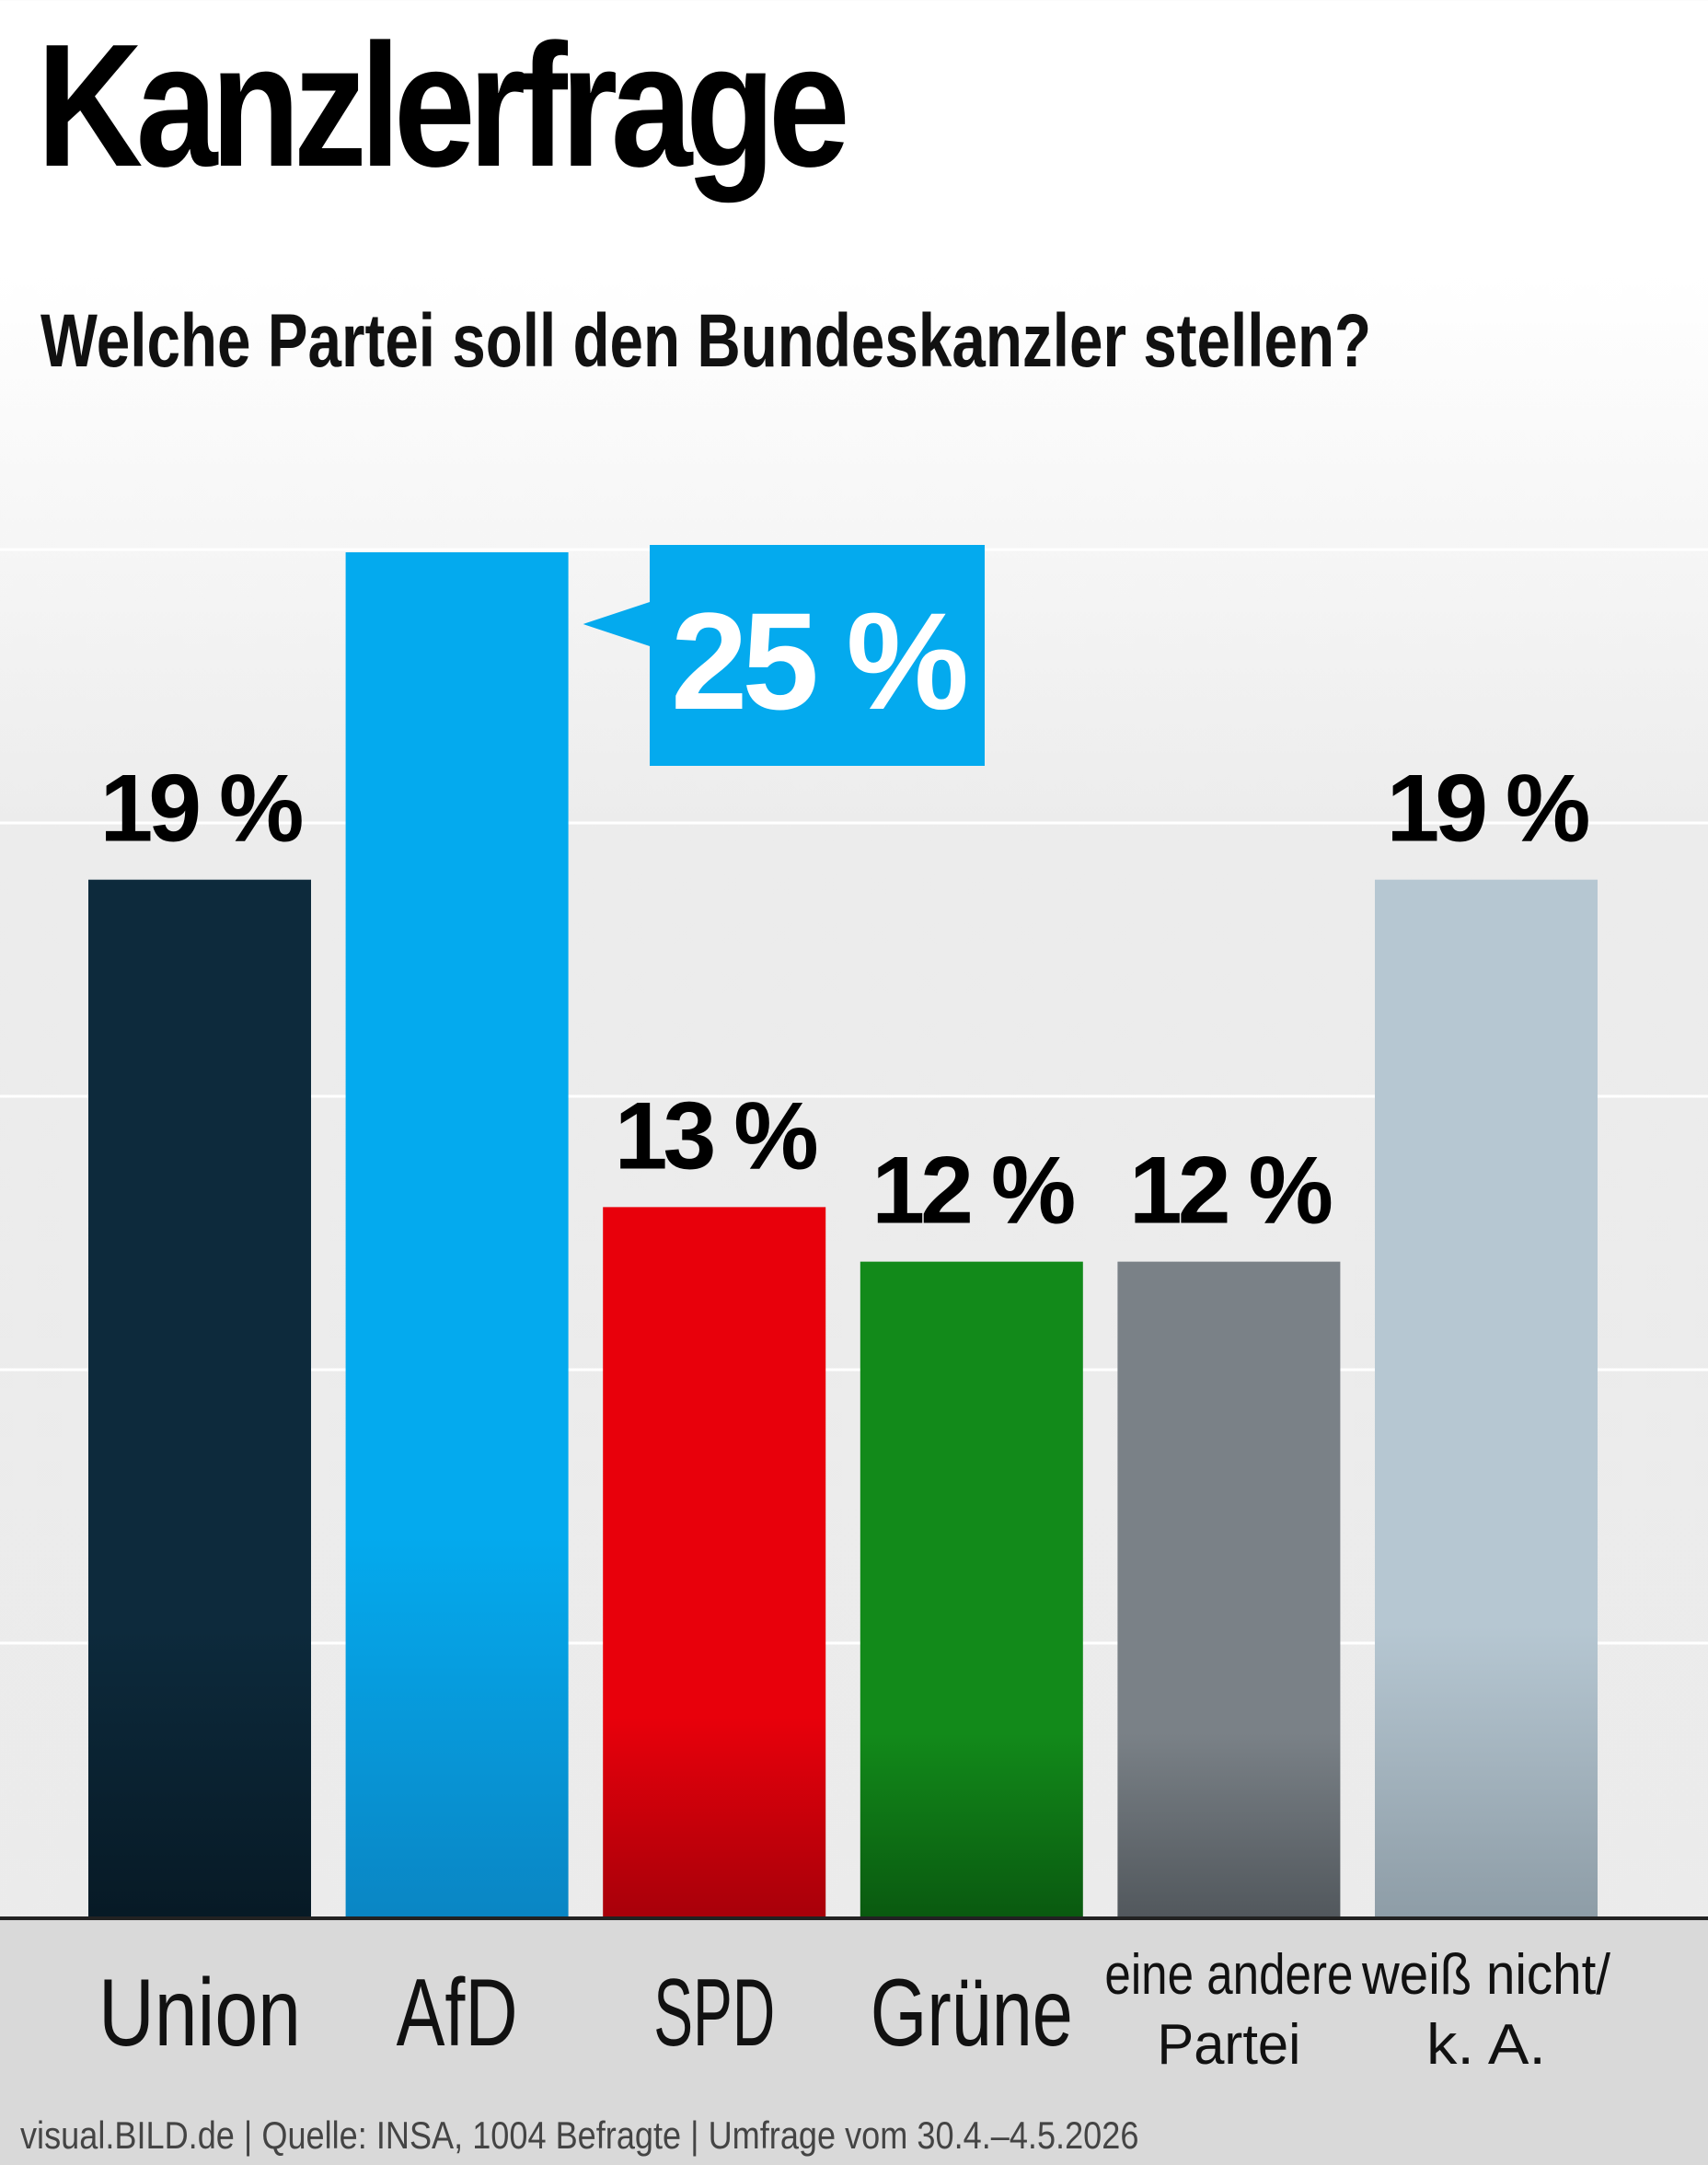  What do you see at coordinates (1228, 1975) in the screenshot?
I see `category-label: eine andere` at bounding box center [1228, 1975].